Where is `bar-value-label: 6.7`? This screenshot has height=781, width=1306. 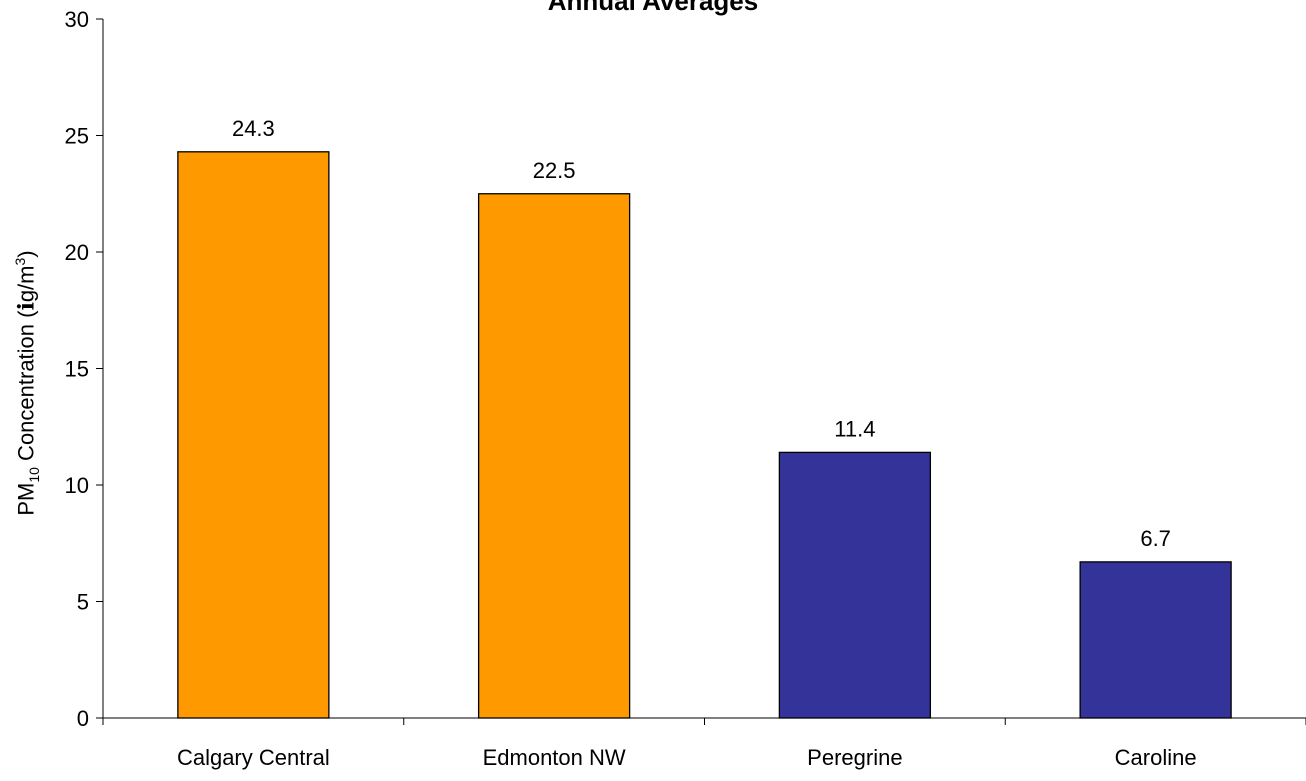
bar-value-label: 6.7 is located at coordinates (1155, 538).